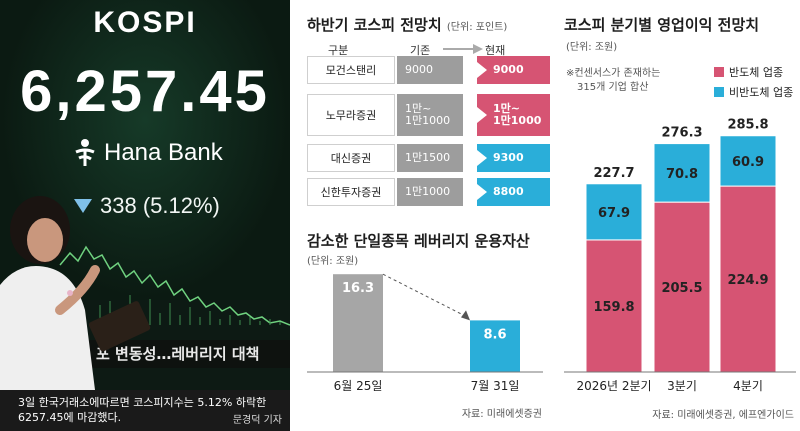 The width and height of the screenshot is (800, 431). What do you see at coordinates (338, 50) in the screenshot?
I see `header-firm: 구분` at bounding box center [338, 50].